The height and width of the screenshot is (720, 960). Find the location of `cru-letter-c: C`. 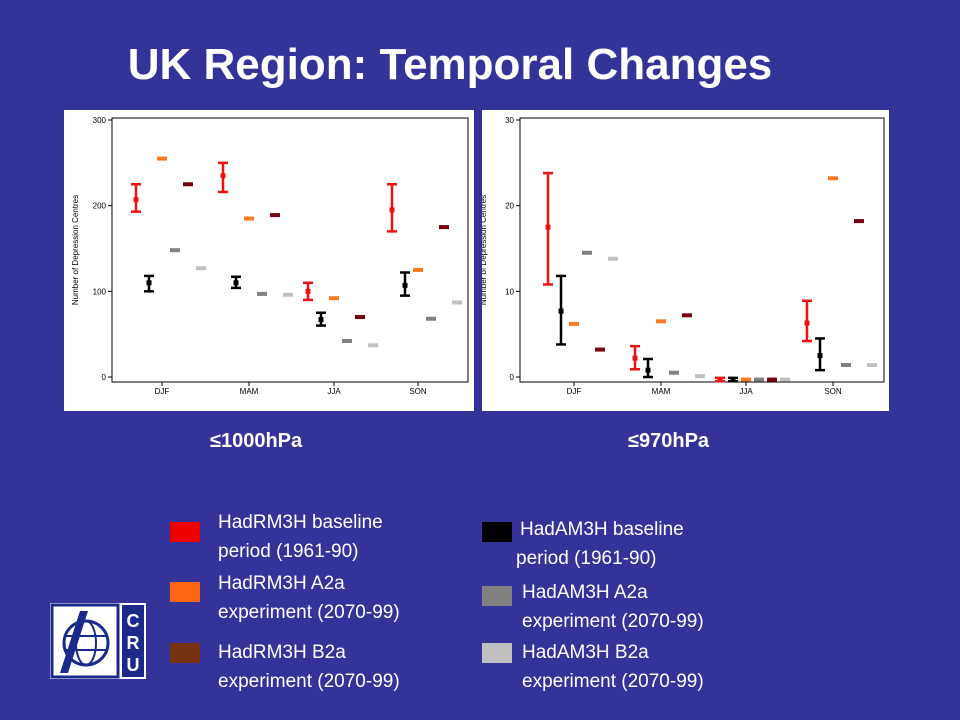

cru-letter-c: C is located at coordinates (133, 621).